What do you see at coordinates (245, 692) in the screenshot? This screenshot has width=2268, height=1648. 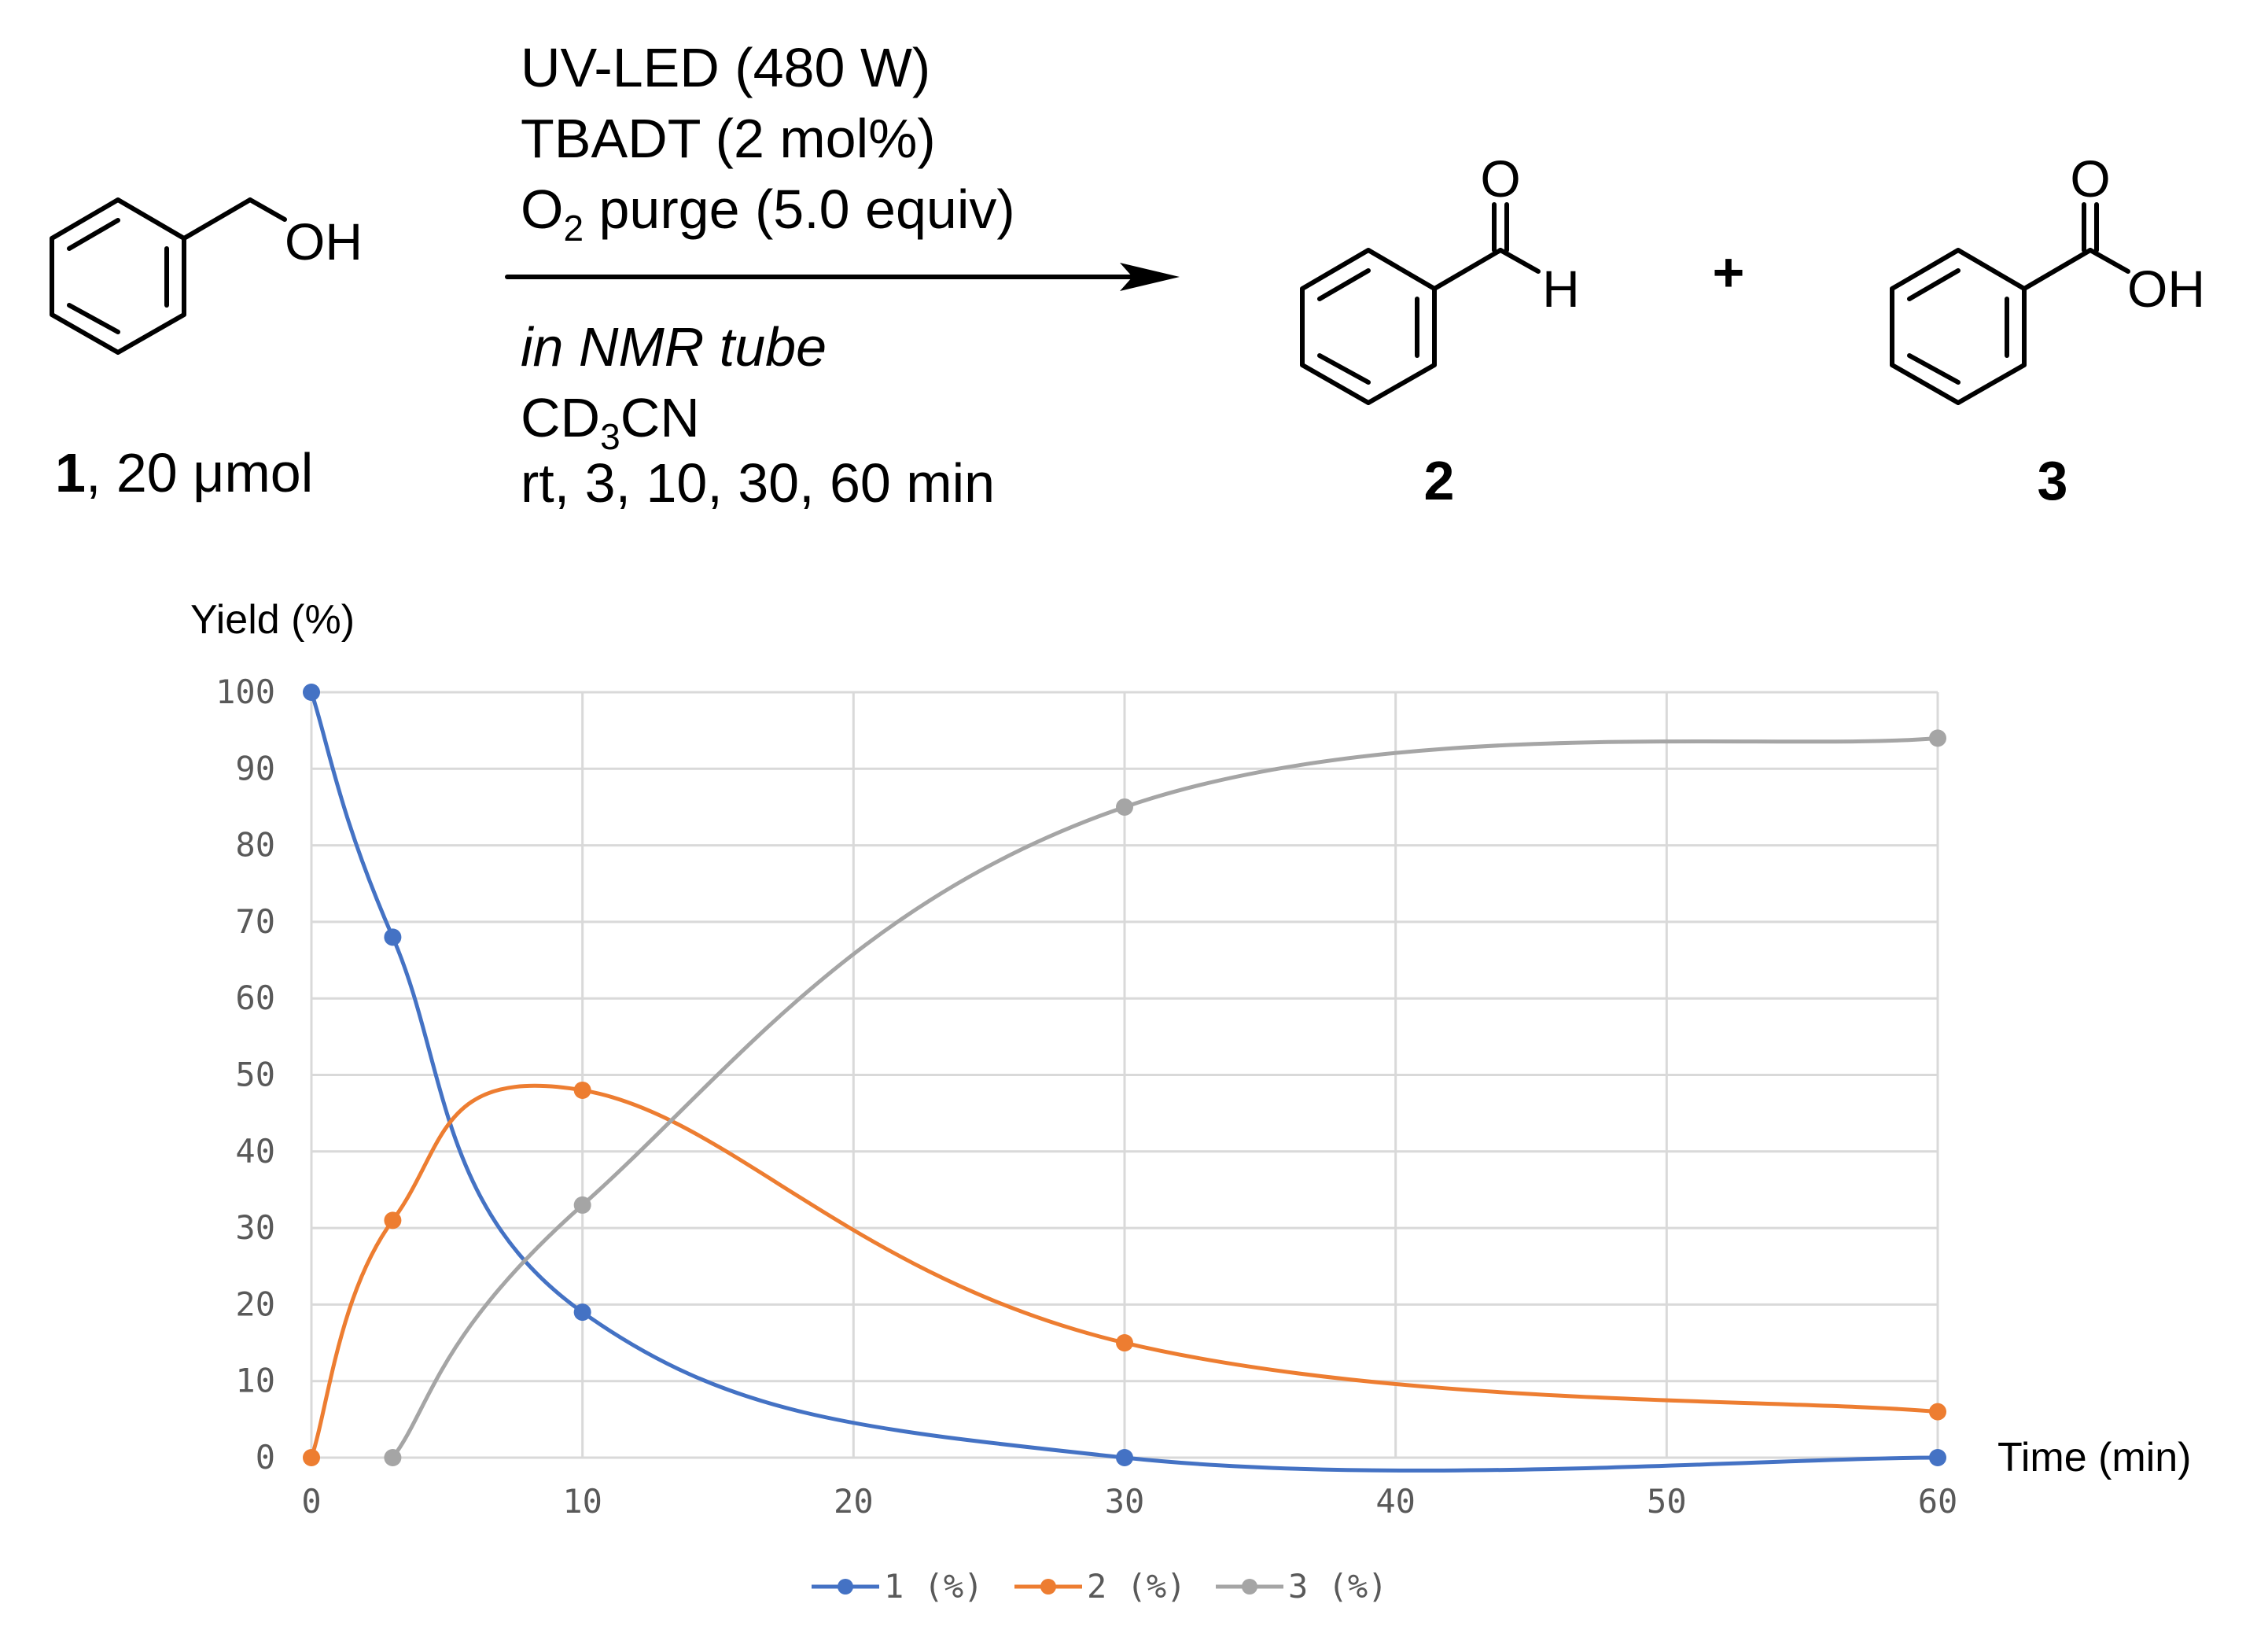 I see `y-tick-label: 100` at bounding box center [245, 692].